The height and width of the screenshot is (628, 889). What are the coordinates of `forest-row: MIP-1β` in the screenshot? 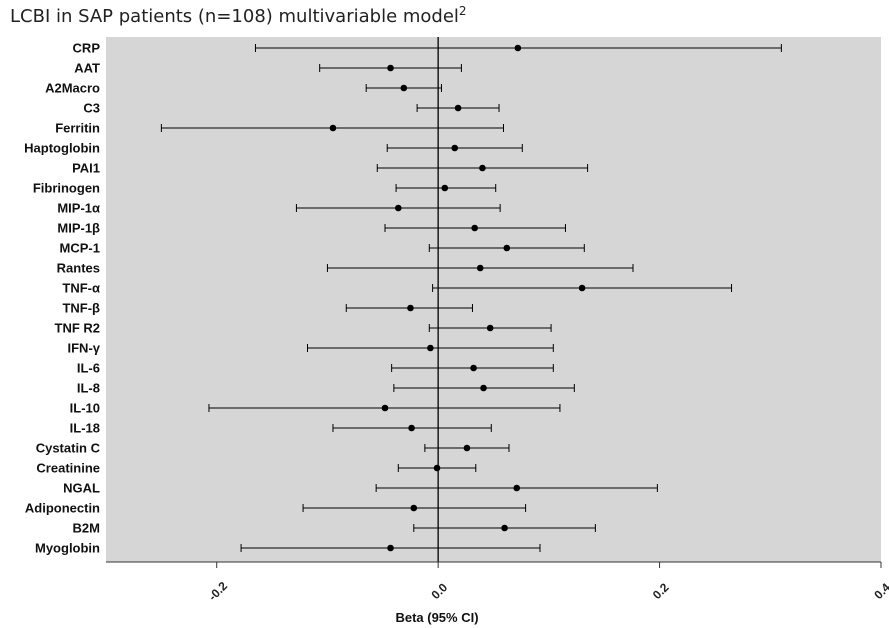 It's located at (311, 228).